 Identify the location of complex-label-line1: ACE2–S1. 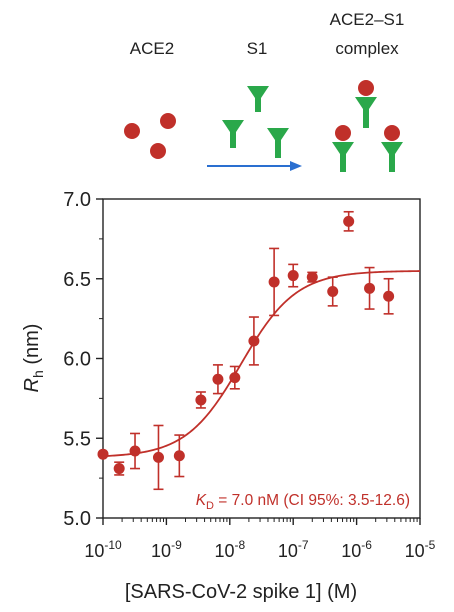
(367, 19).